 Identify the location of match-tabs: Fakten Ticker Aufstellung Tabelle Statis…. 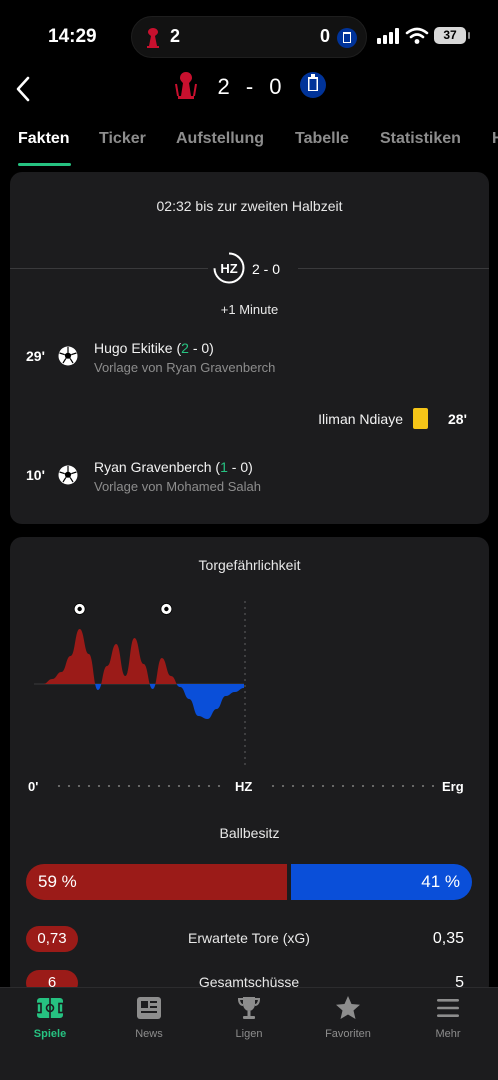
(249, 143).